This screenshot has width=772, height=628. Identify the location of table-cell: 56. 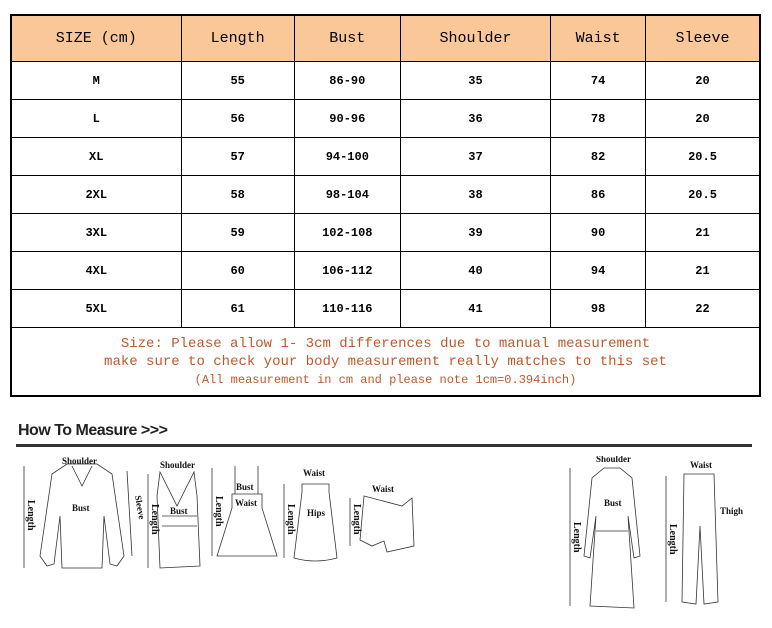
(237, 118).